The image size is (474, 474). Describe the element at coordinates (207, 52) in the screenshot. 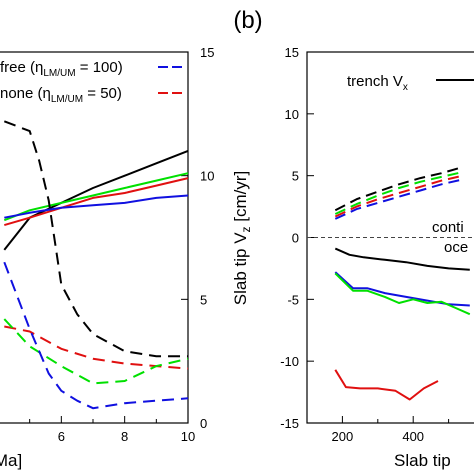

I see `left-y-tick-label: 15` at that location.